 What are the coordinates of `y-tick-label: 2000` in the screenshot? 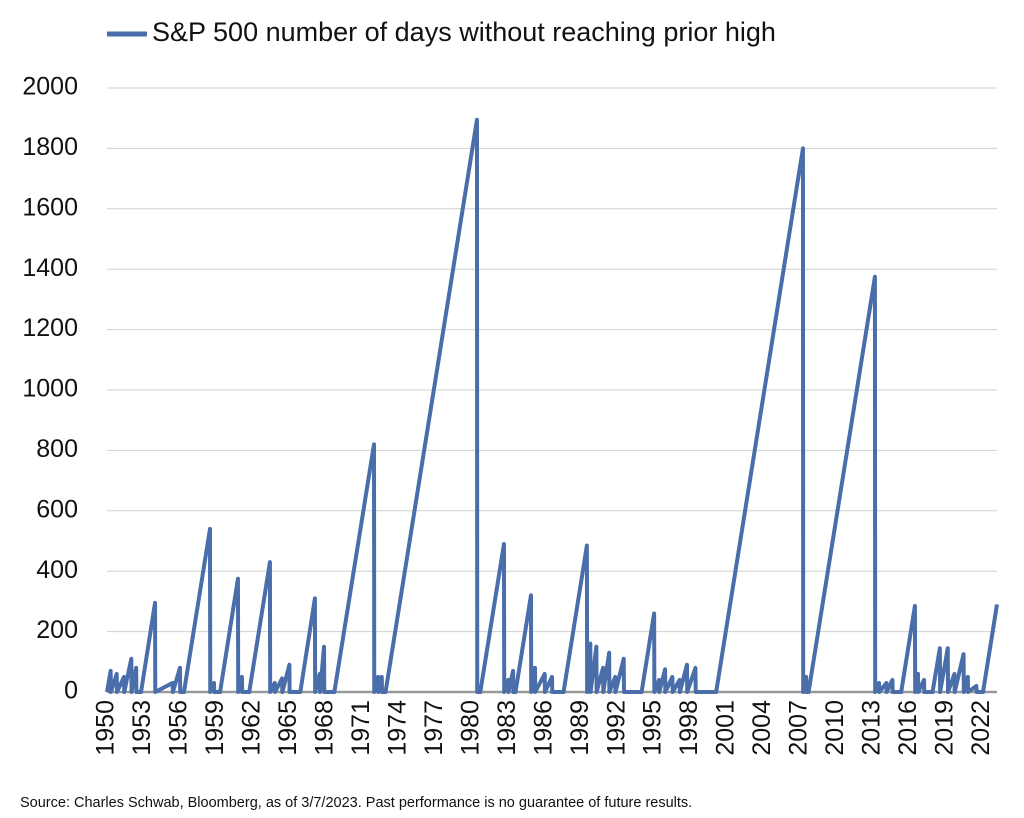 It's located at (50, 87).